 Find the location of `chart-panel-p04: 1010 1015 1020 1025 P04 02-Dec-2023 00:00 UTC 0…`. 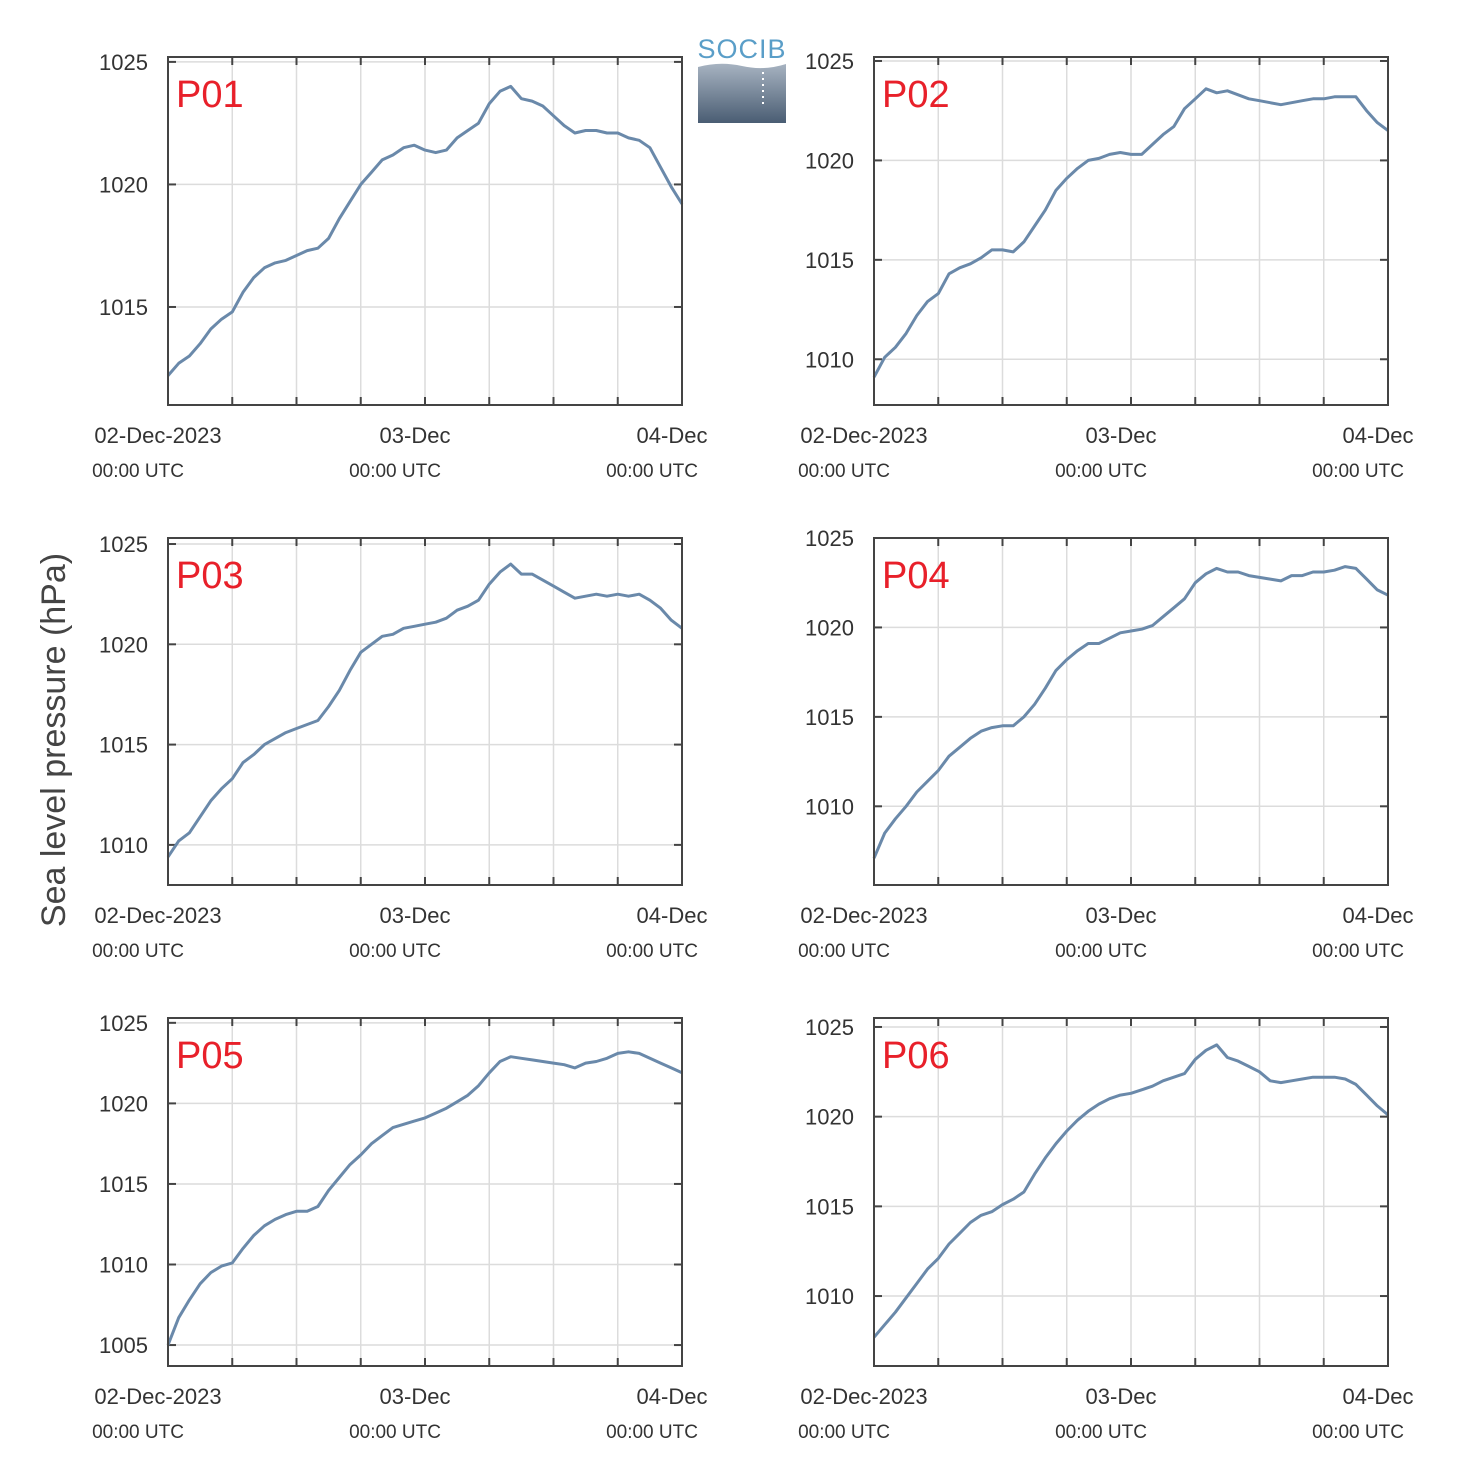

chart-panel-p04: 1010 1015 1020 1025 P04 02-Dec-2023 00:00 UTC 0… is located at coordinates (1105, 744).